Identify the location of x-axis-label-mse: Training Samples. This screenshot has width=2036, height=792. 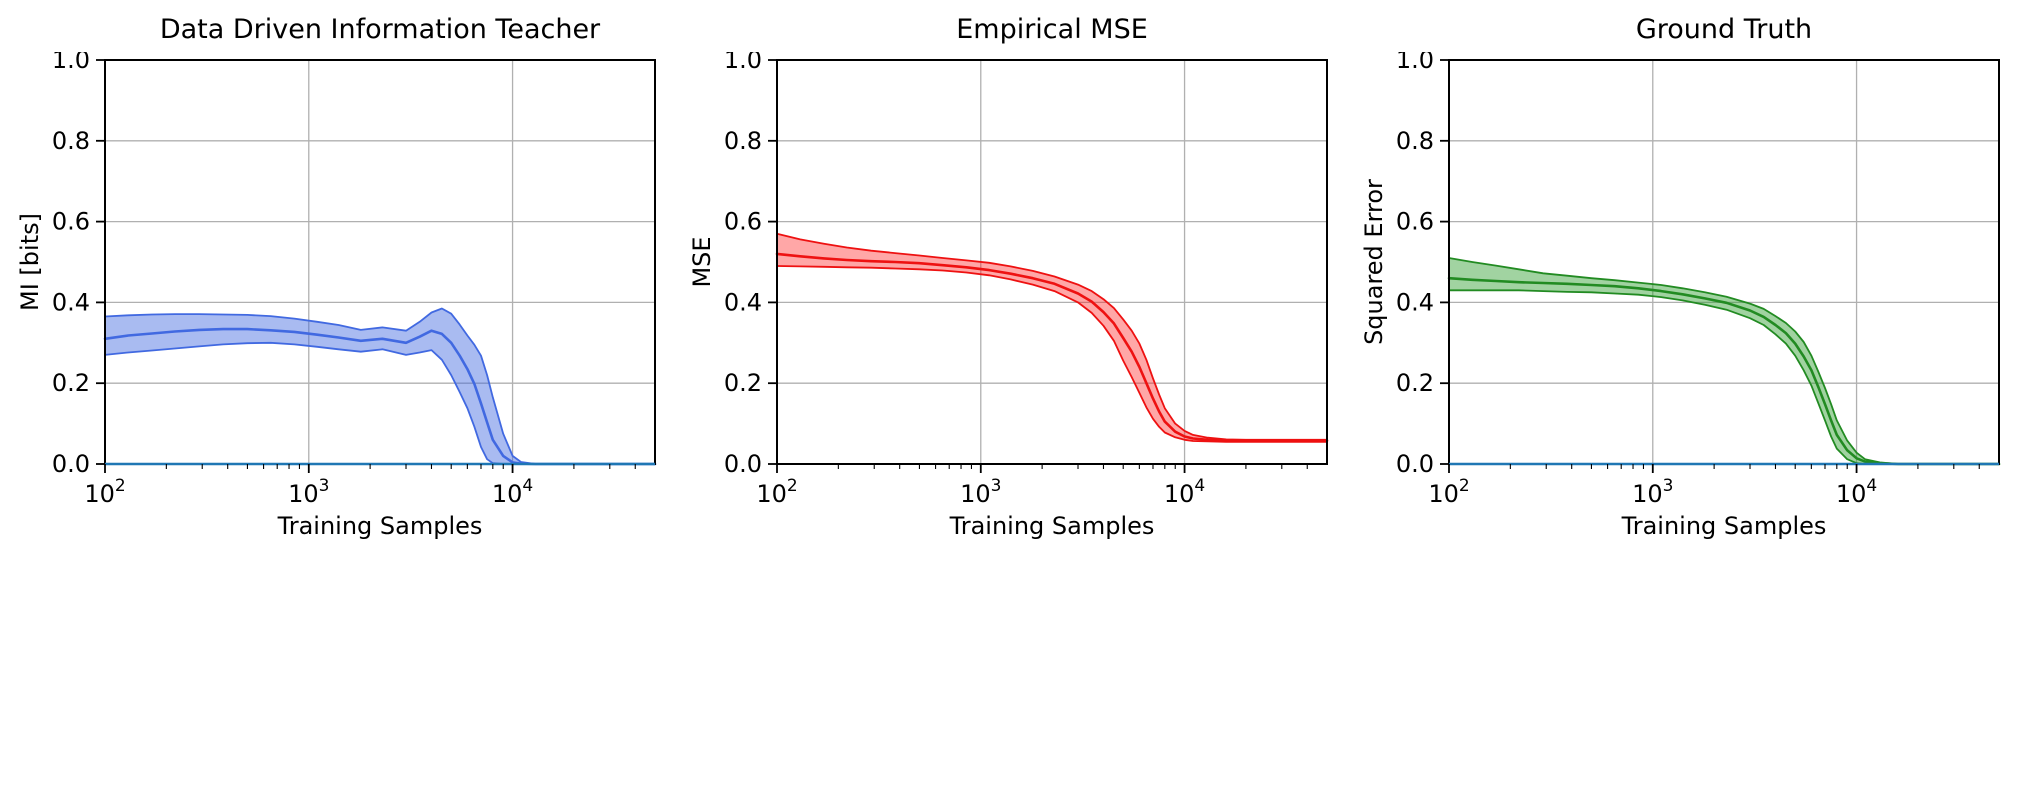
(1052, 526).